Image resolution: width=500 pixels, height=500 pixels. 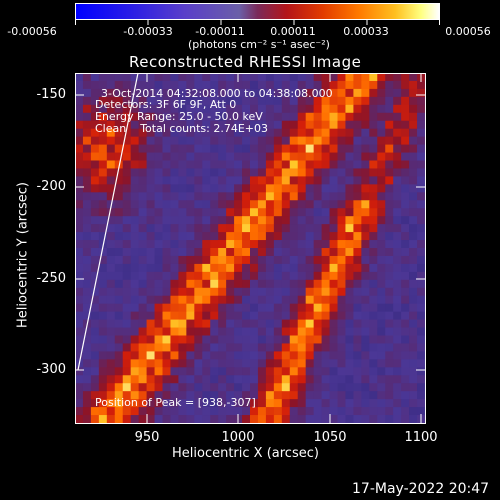 What do you see at coordinates (468, 31) in the screenshot?
I see `colorbar-tick-label: 0.00056` at bounding box center [468, 31].